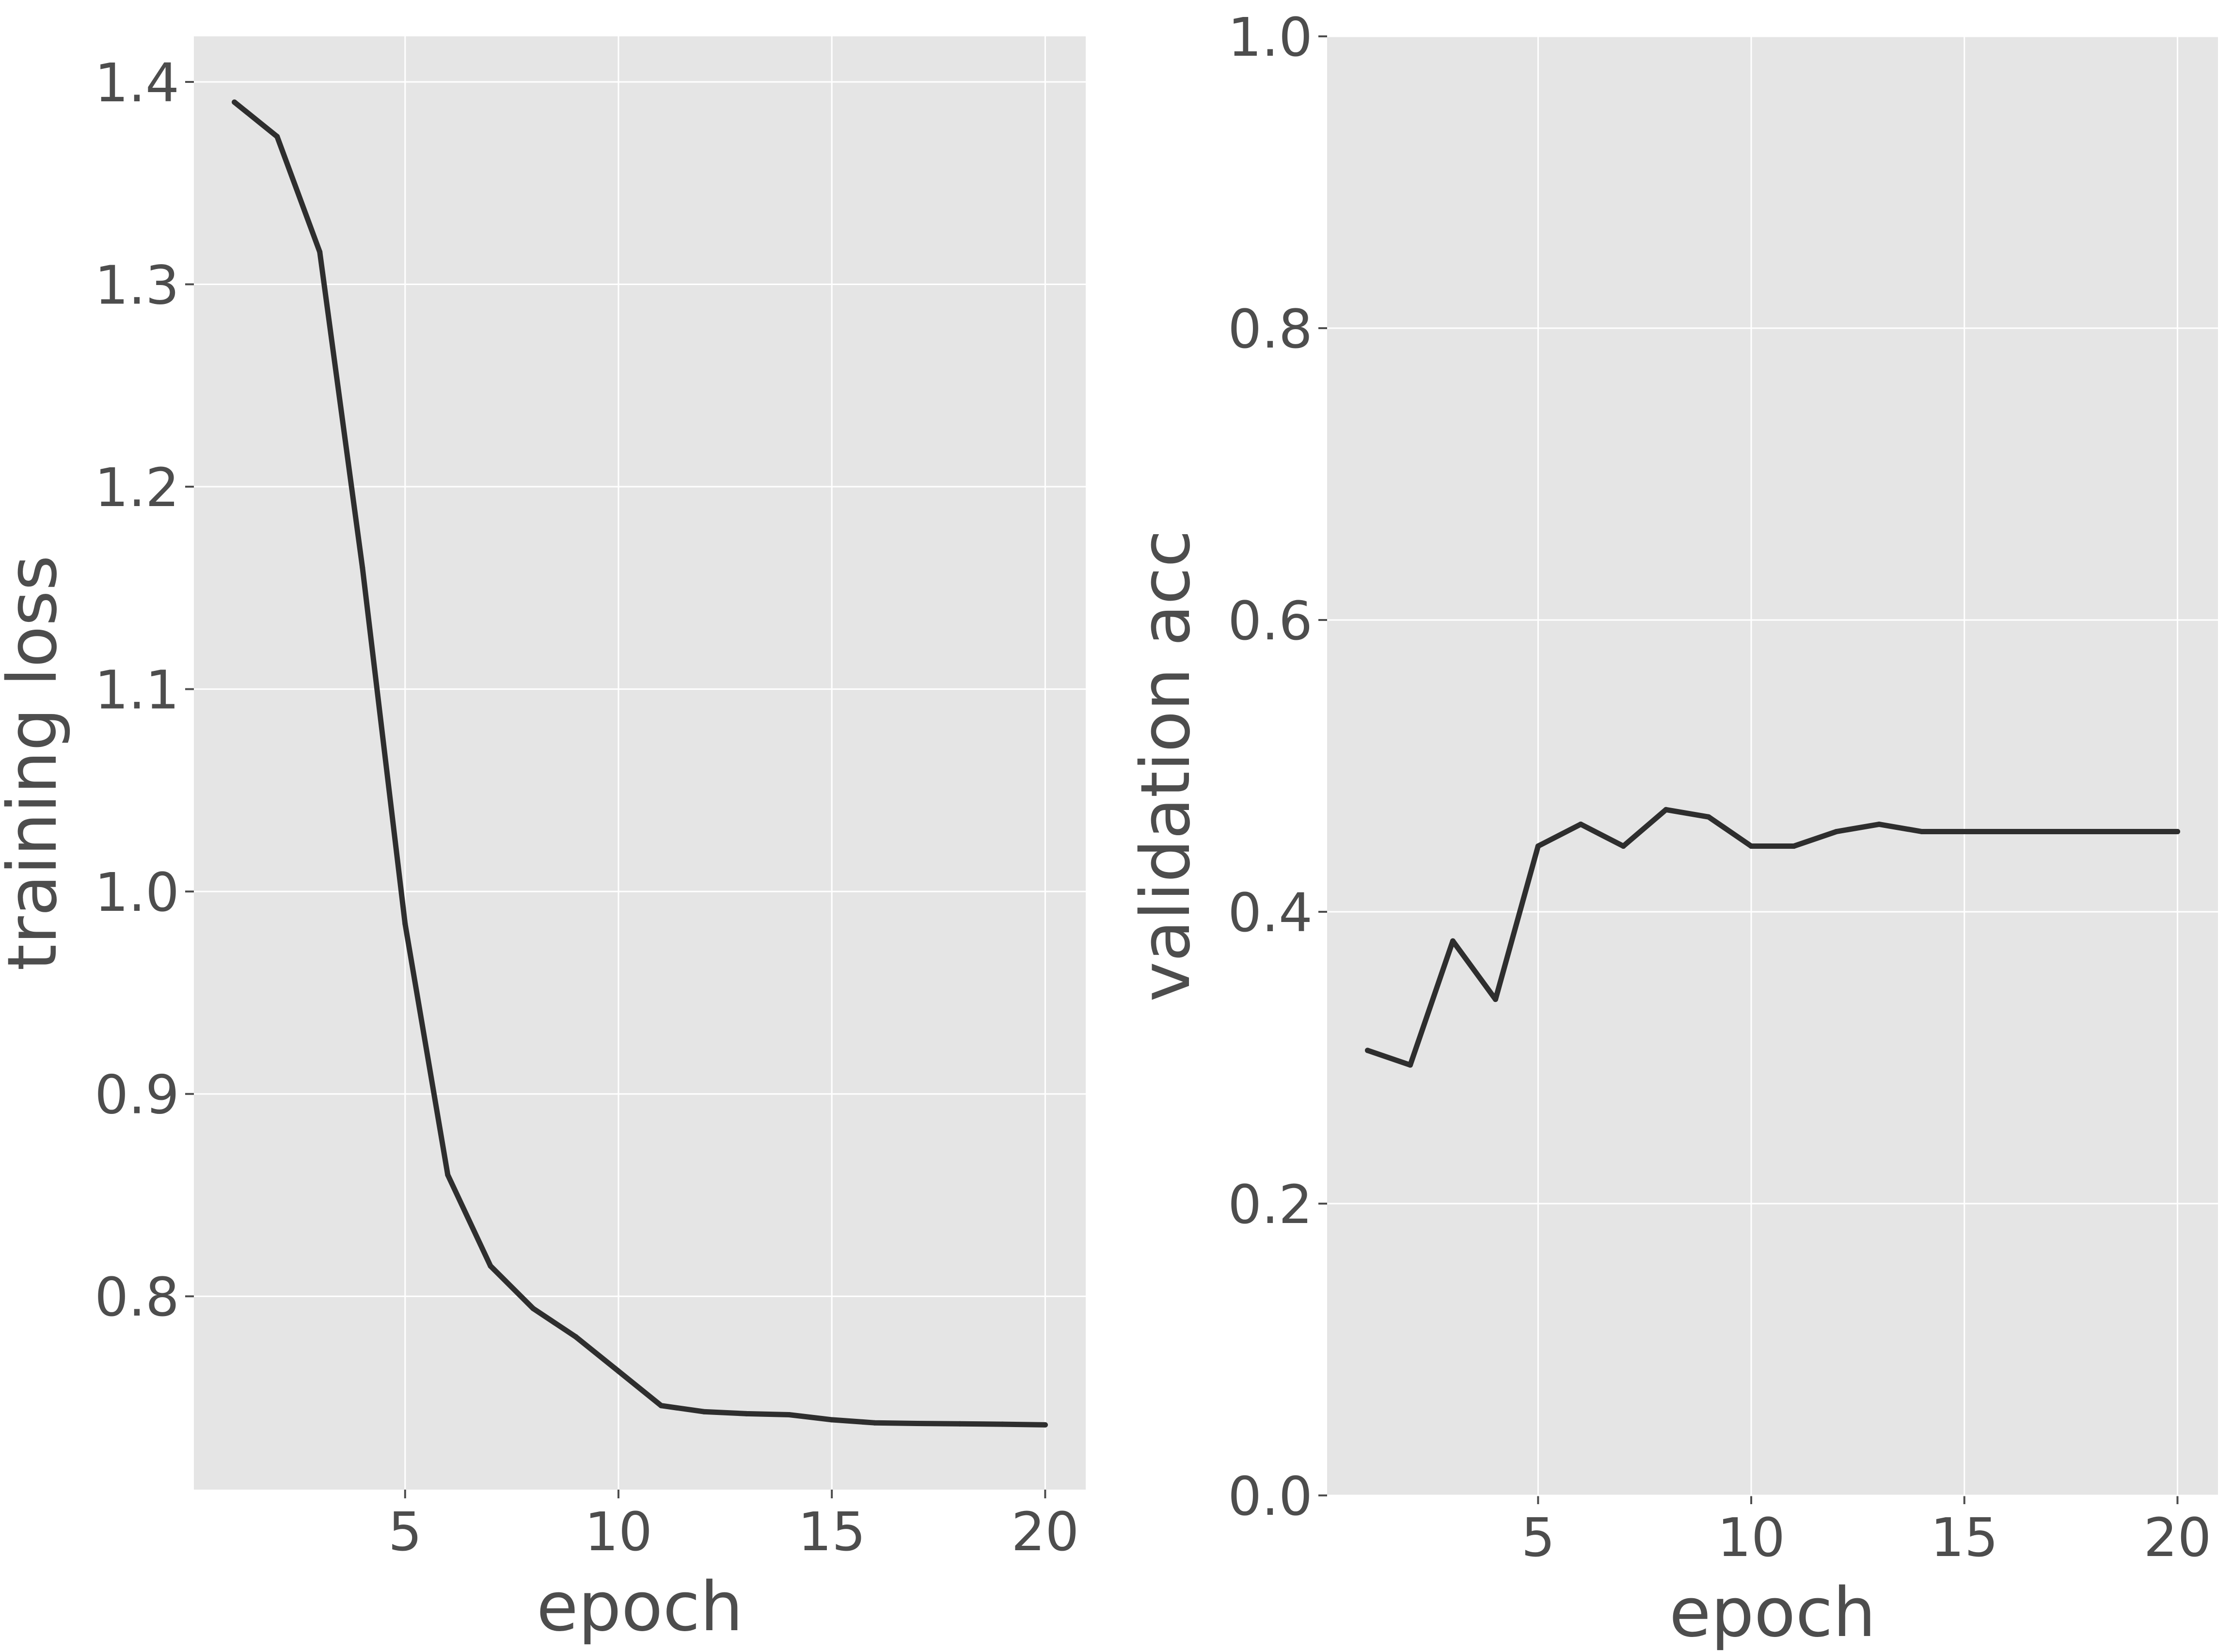 This screenshot has height=1652, width=2233. Describe the element at coordinates (1165, 766) in the screenshot. I see `acc-y-axis-label: validation acc` at that location.